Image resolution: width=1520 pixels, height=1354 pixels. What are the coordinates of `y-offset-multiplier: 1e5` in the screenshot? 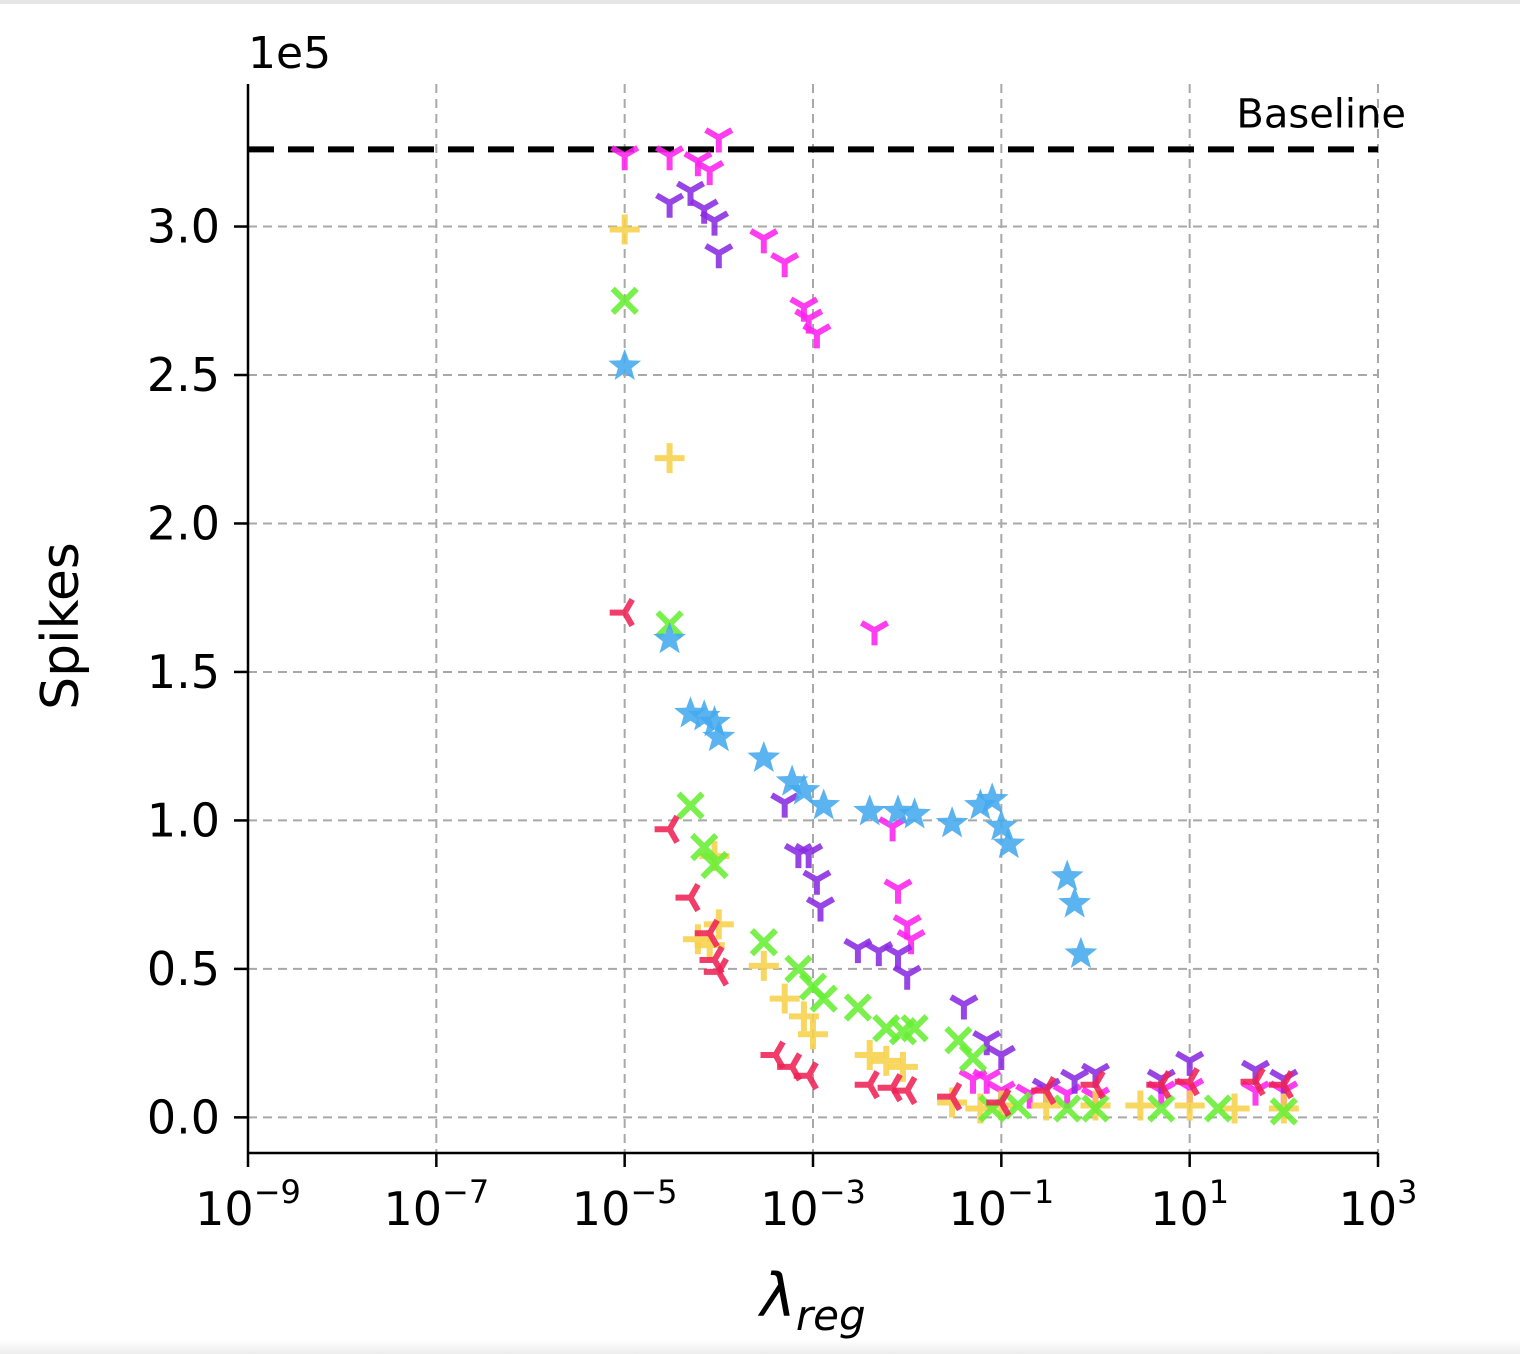 It's located at (289, 53).